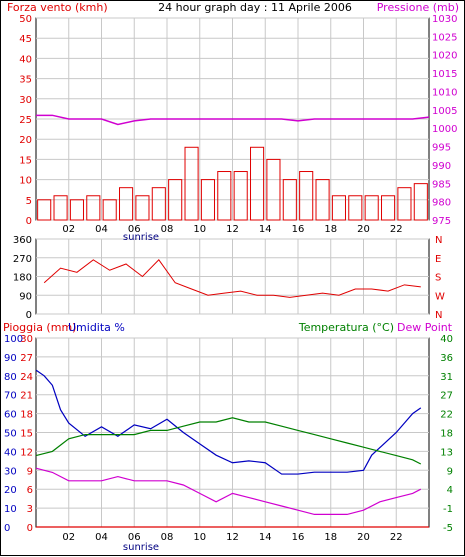 This screenshot has width=465, height=557. What do you see at coordinates (441, 184) in the screenshot?
I see `pressure-y-tick: 985` at bounding box center [441, 184].